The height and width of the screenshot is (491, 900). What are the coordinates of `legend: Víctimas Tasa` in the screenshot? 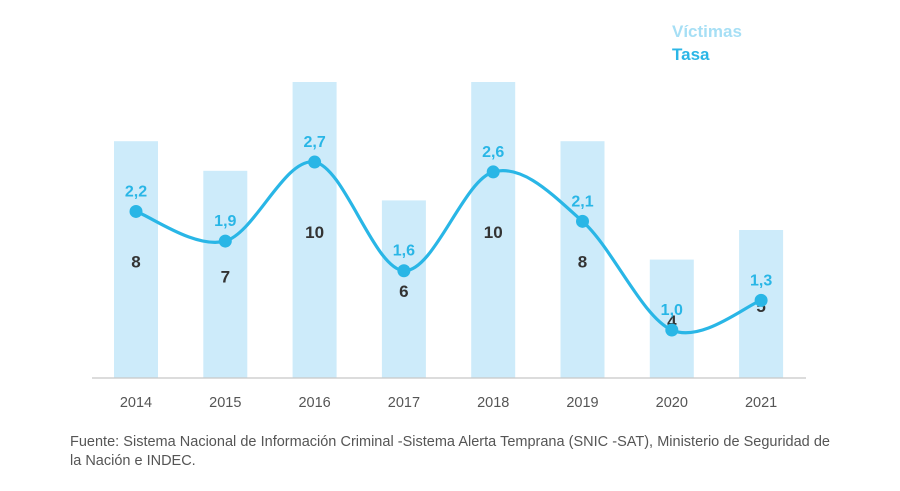 It's located at (707, 43).